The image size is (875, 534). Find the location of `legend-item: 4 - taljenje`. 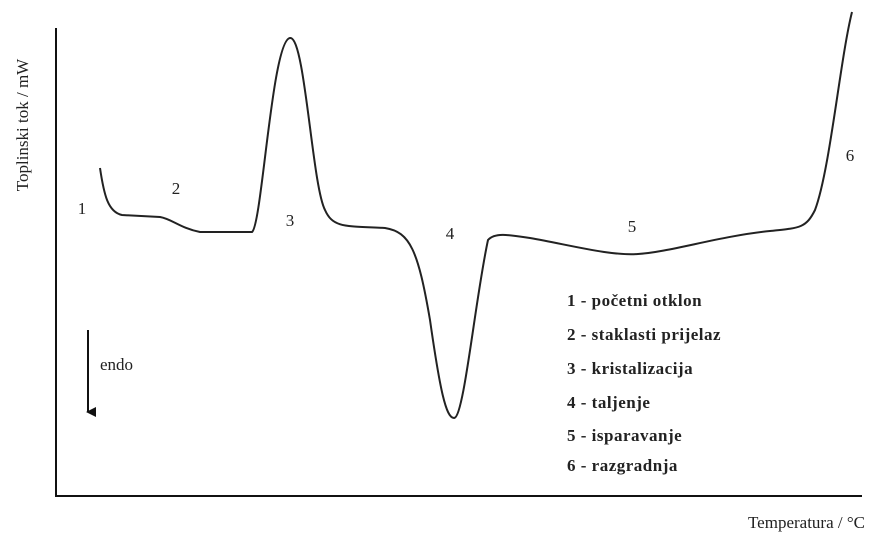

legend-item: 4 - taljenje is located at coordinates (608, 402).